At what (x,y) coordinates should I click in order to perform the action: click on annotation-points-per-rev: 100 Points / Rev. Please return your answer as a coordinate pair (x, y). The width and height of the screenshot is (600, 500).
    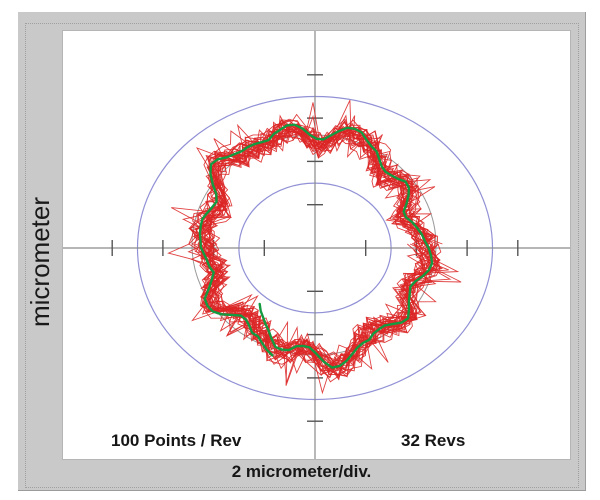
    Looking at the image, I should click on (176, 440).